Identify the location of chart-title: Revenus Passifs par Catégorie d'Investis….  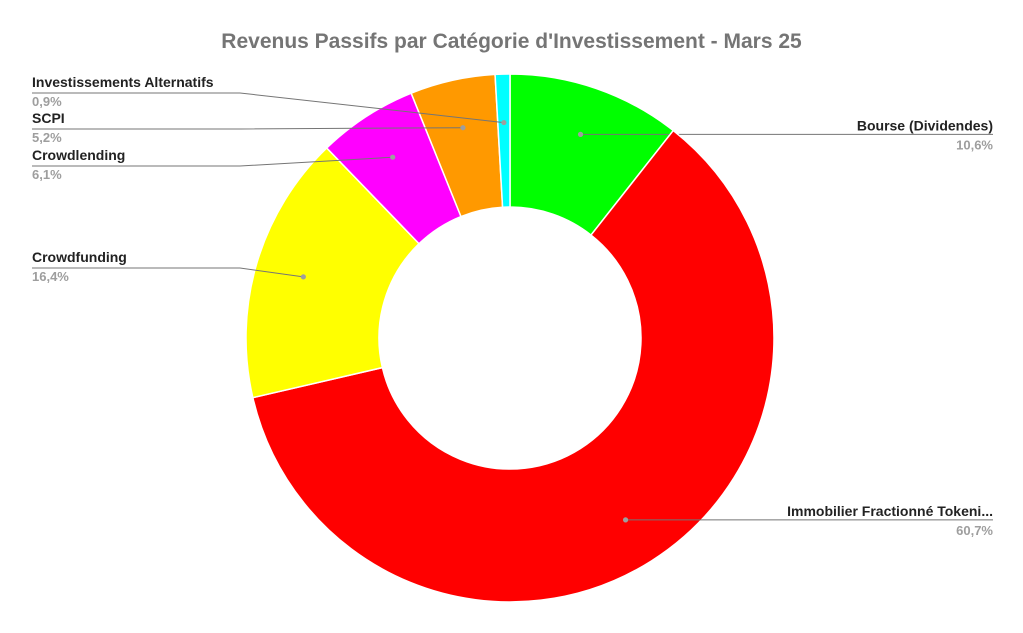
(511, 41).